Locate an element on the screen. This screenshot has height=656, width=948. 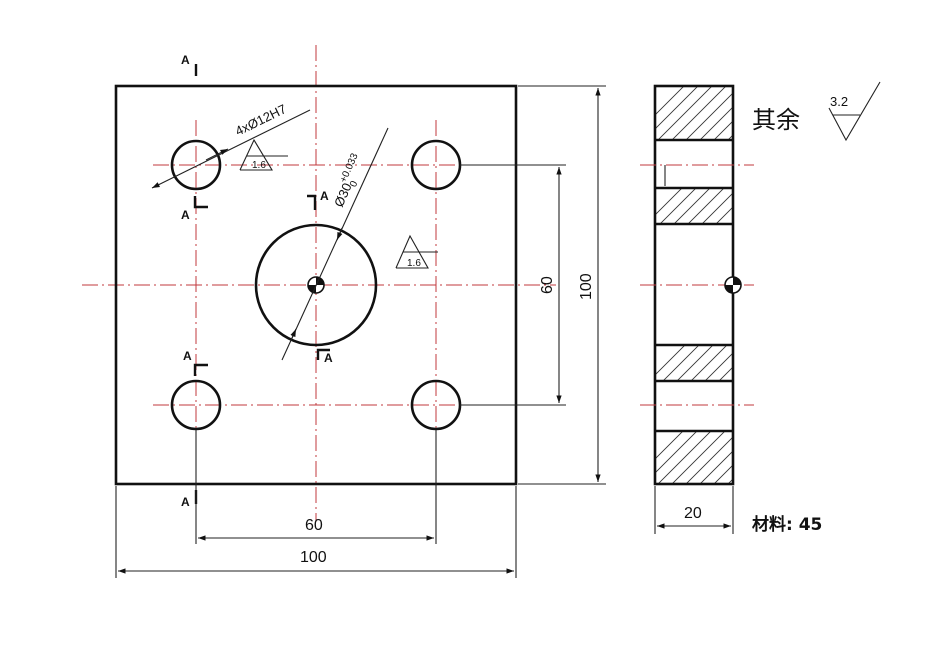
dim-overall-width: 100 is located at coordinates (316, 532).